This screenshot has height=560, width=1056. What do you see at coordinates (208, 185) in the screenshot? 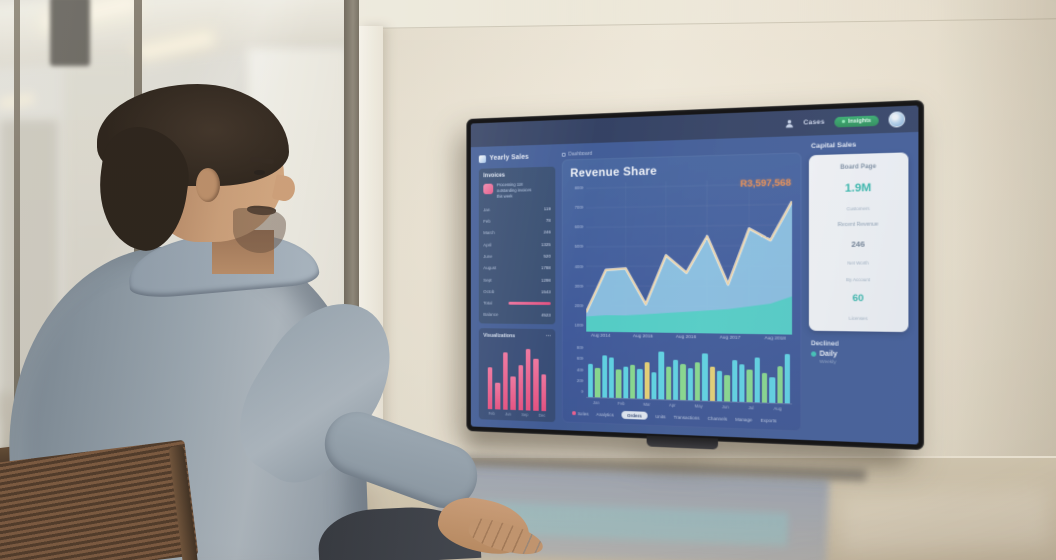
I see `man-ear` at bounding box center [208, 185].